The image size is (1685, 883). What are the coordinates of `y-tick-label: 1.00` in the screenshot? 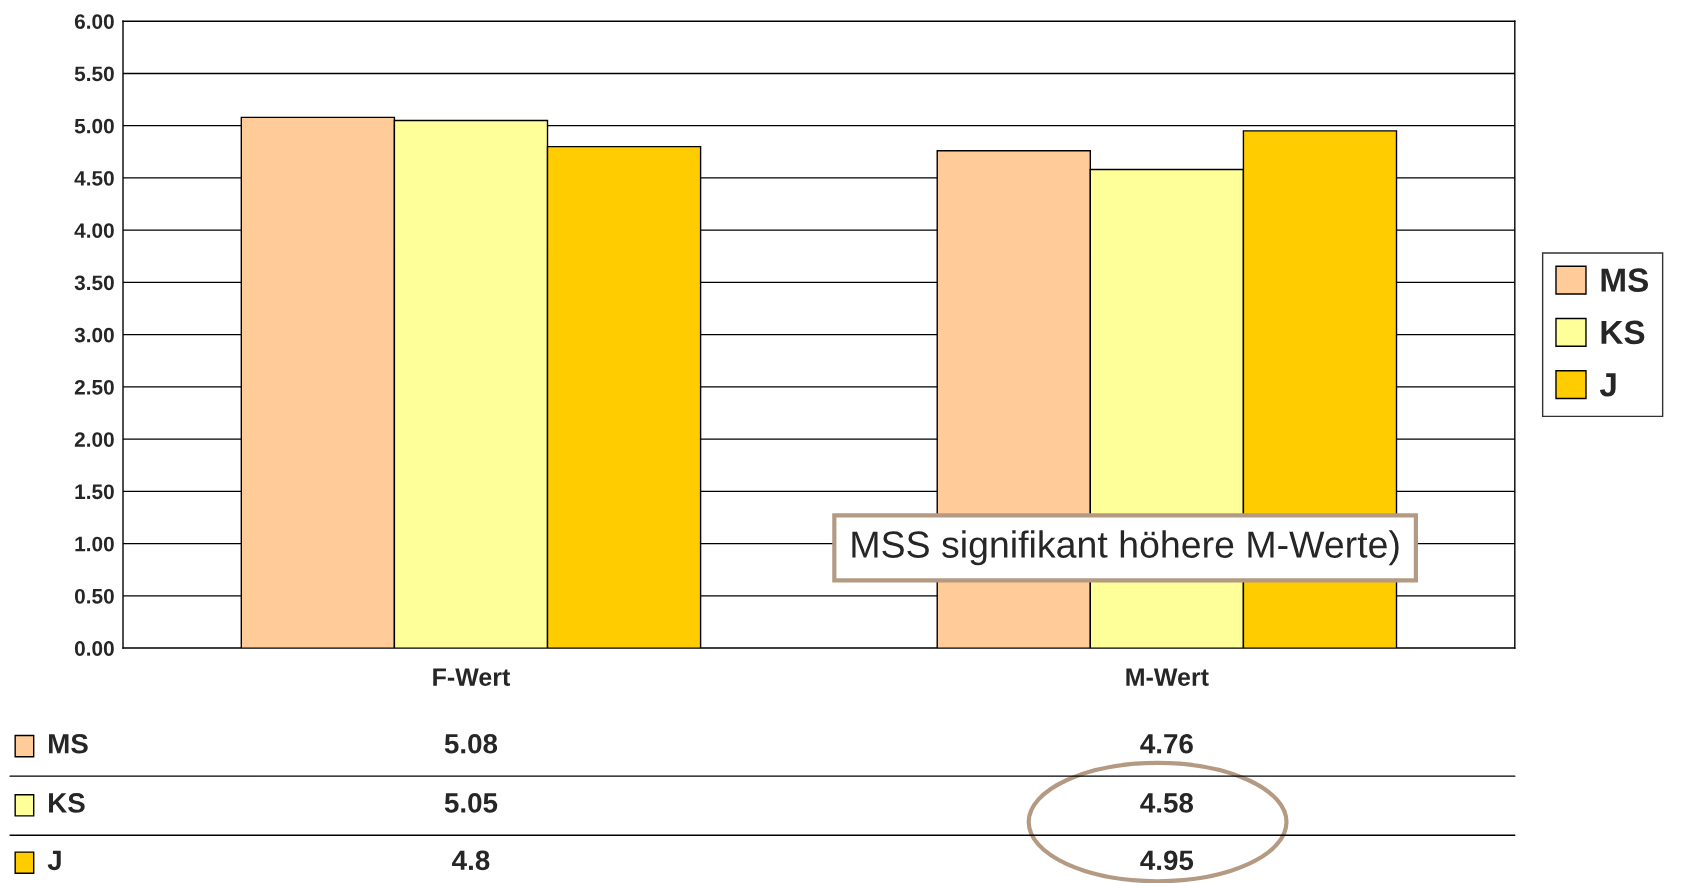 It's located at (94, 544).